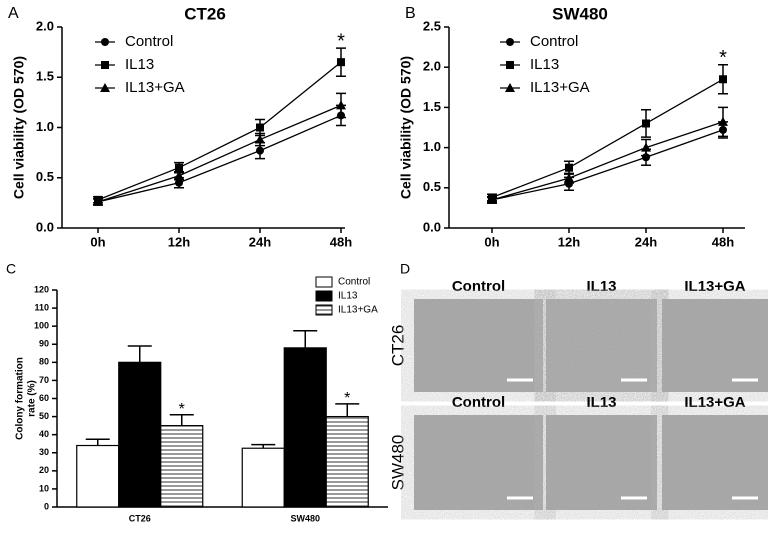 The image size is (768, 535). What do you see at coordinates (13, 13) in the screenshot?
I see `panel-letter: A` at bounding box center [13, 13].